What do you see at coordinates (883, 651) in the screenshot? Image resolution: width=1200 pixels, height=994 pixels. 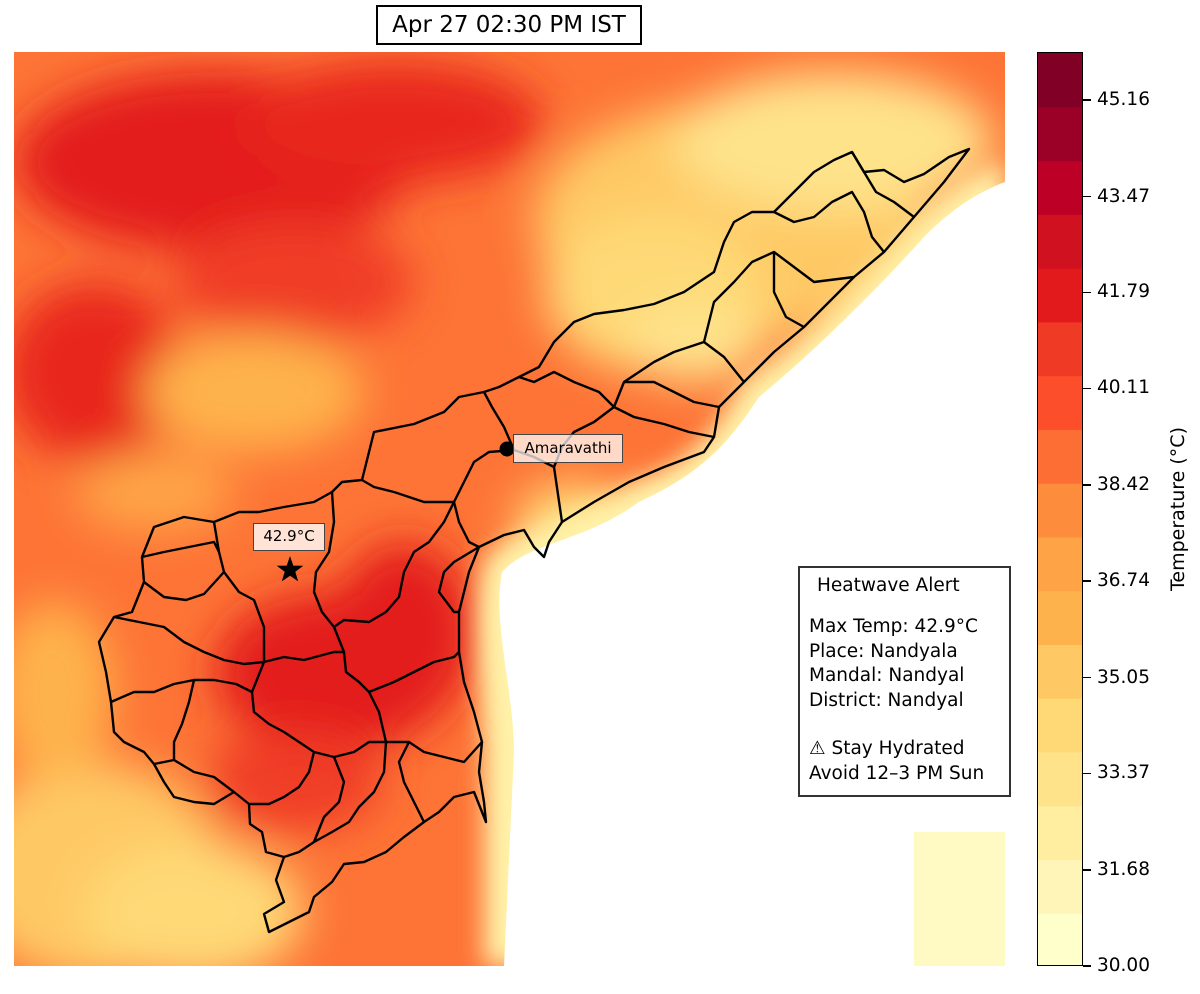 I see `alert-place: Place: Nandyala` at bounding box center [883, 651].